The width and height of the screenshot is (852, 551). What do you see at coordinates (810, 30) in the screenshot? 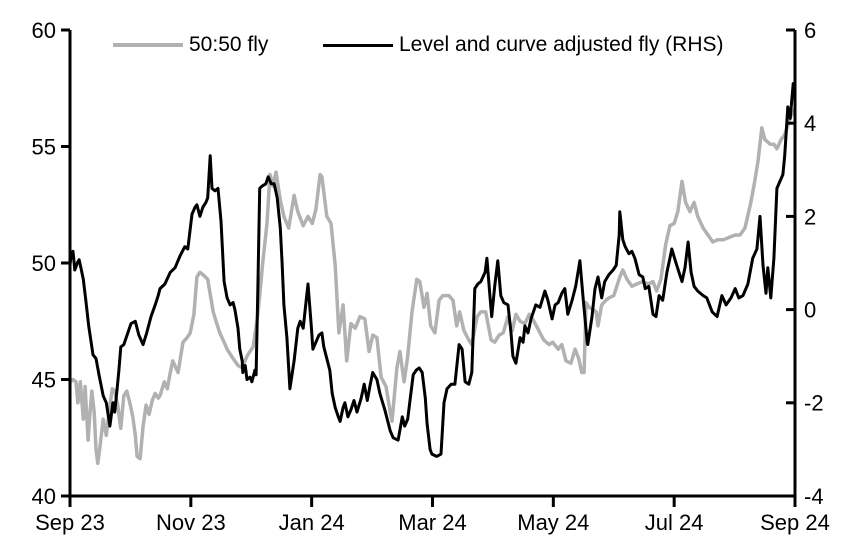
I see `y-right-label-6: 6` at bounding box center [810, 30].